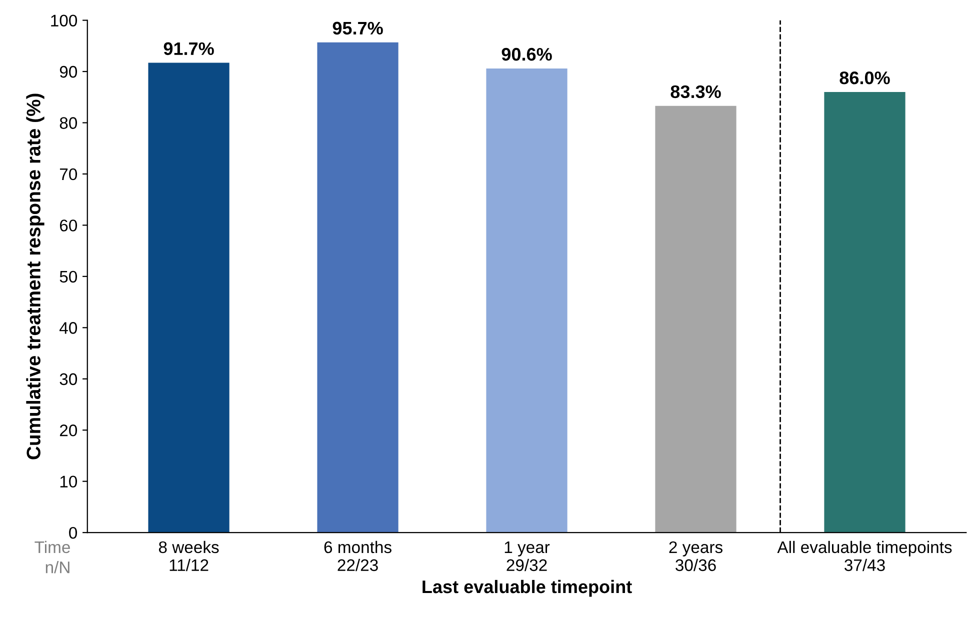 The height and width of the screenshot is (634, 971). Describe the element at coordinates (864, 556) in the screenshot. I see `x-tick-label: All evaluable timepoints 37/43` at that location.